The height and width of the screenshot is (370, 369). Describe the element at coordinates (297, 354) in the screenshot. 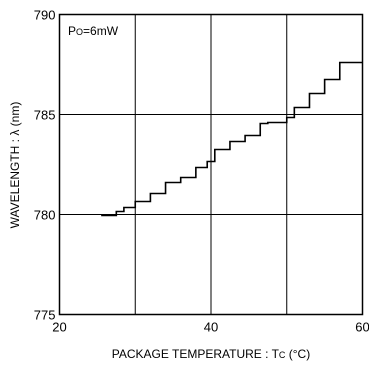

I see `x-axis-label-rest: (°C)` at that location.